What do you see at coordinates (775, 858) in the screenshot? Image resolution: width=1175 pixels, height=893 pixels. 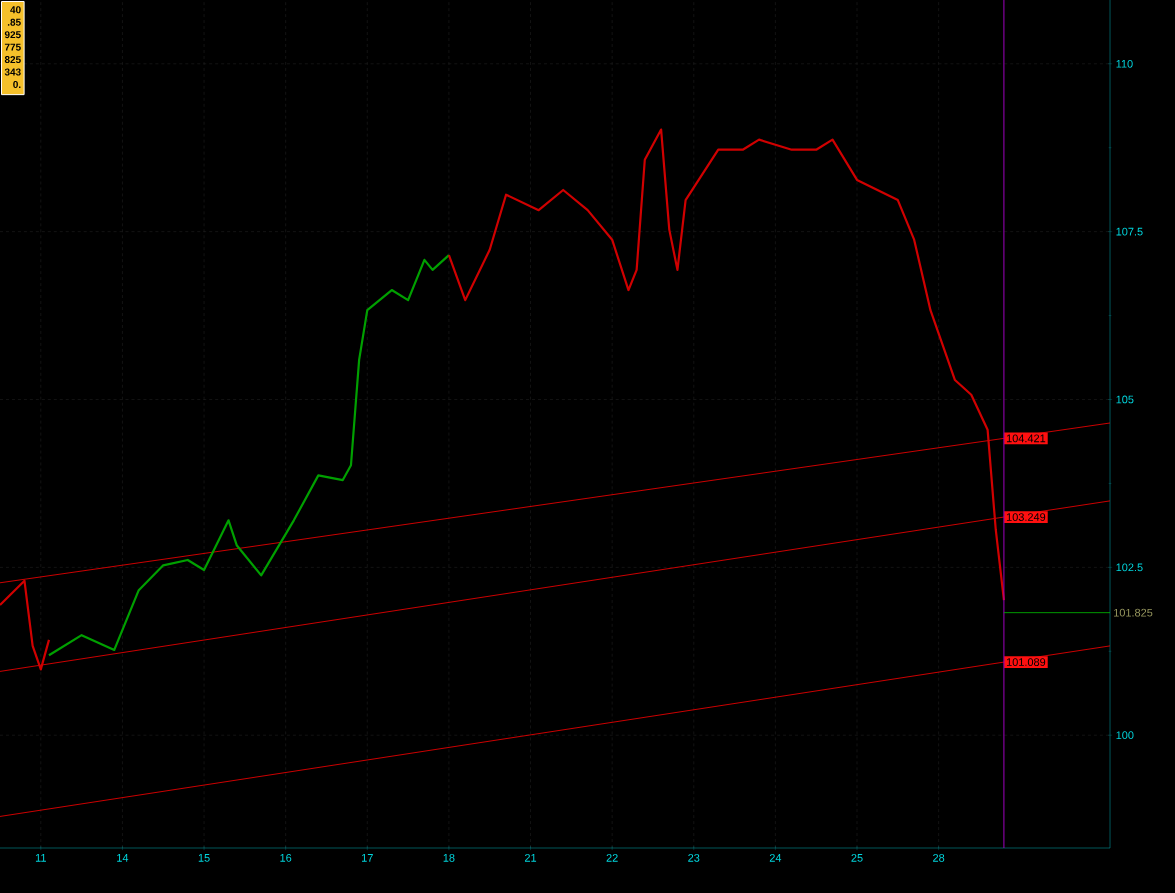 I see `x-tick-label: 24` at bounding box center [775, 858].